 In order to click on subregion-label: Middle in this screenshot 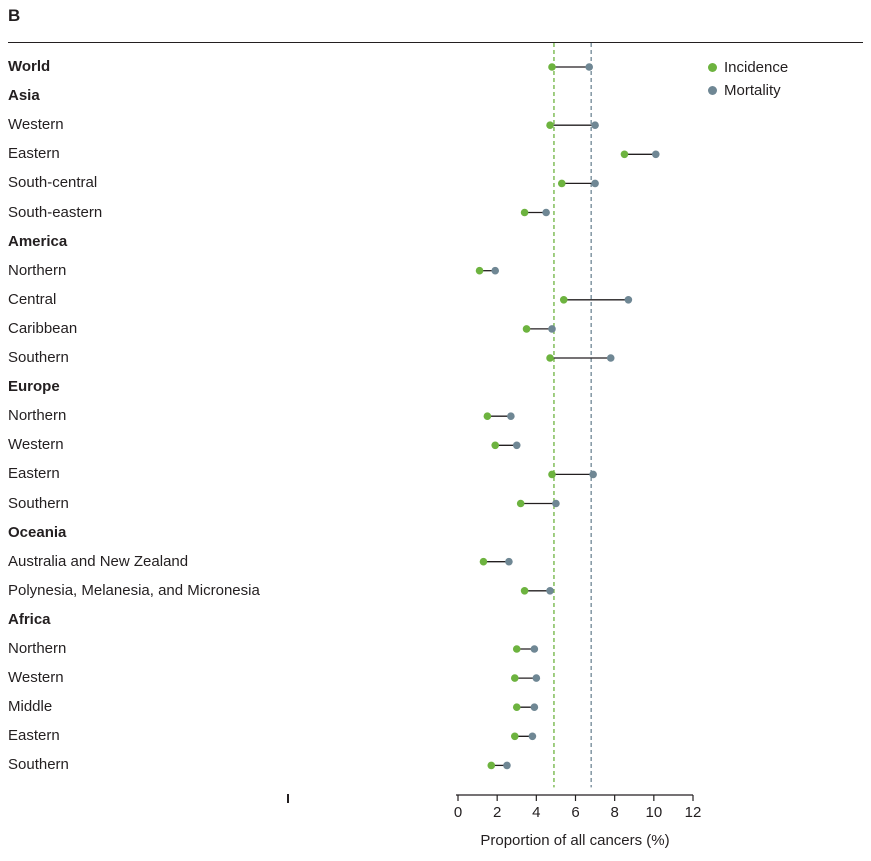, I will do `click(30, 707)`.